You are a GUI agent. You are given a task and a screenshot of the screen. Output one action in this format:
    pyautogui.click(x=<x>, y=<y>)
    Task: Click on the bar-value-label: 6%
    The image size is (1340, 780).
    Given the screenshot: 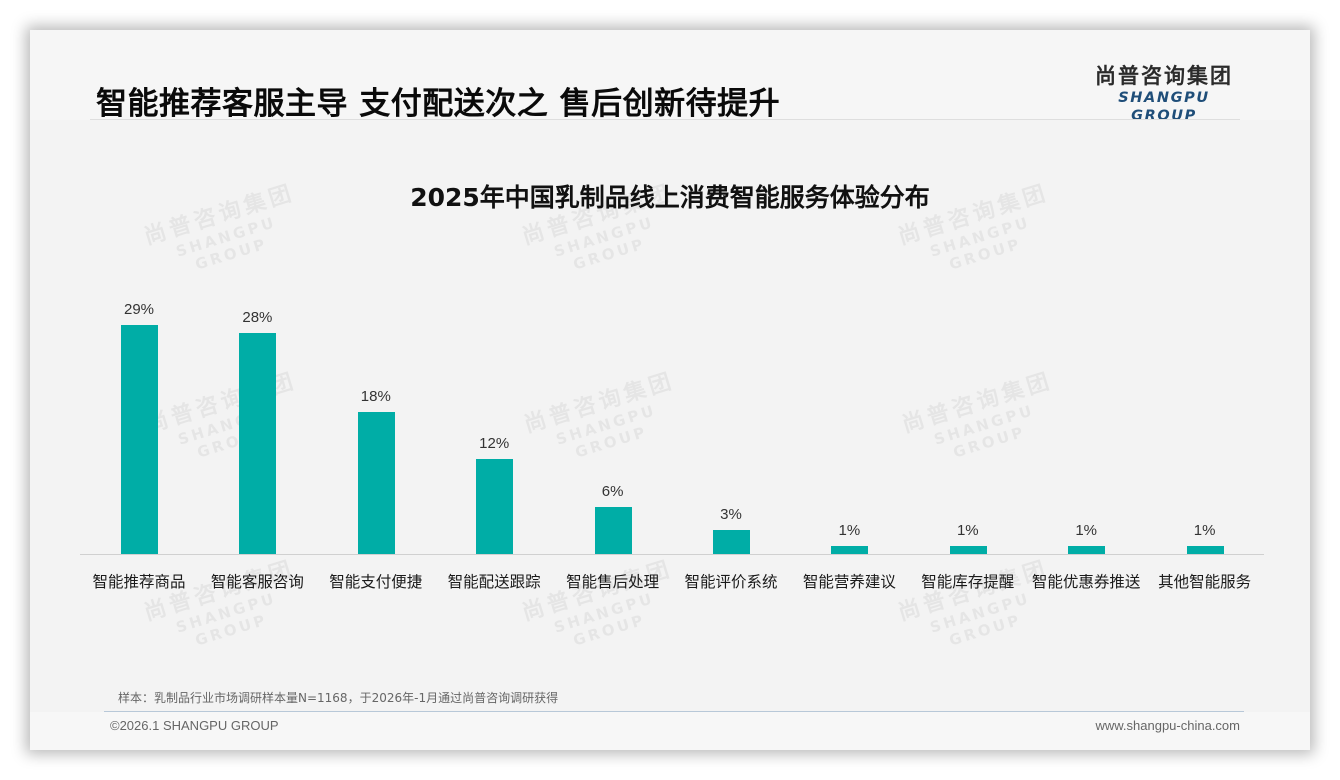 What is the action you would take?
    pyautogui.click(x=612, y=491)
    